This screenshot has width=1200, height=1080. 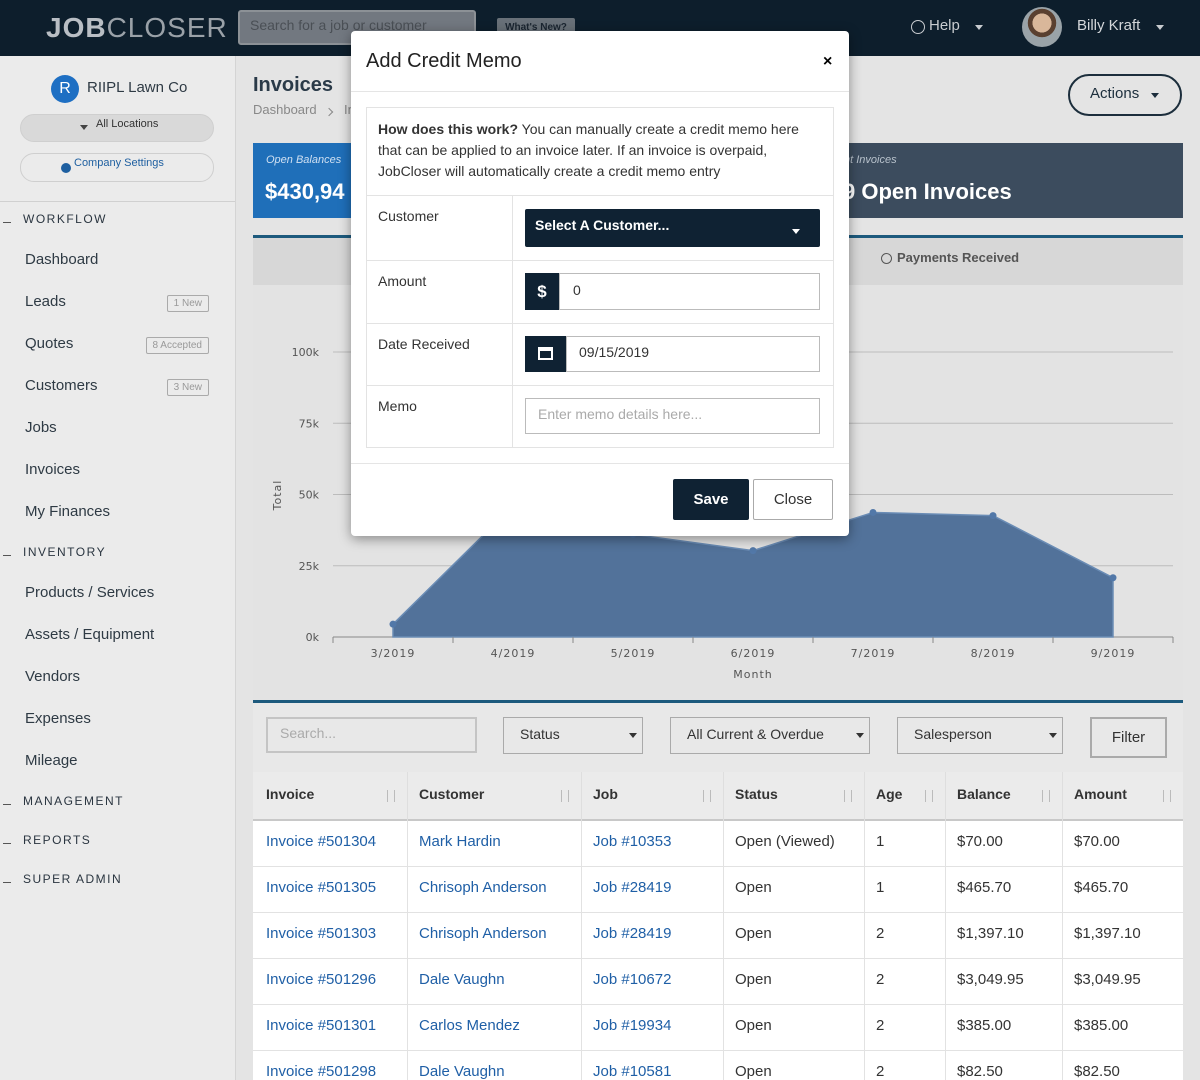 I want to click on nav-link: Quotes, so click(x=49, y=343).